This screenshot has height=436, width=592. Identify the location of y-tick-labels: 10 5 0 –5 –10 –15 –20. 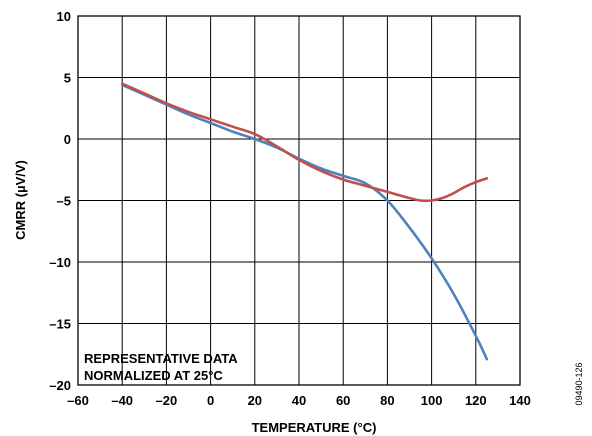
(60, 201).